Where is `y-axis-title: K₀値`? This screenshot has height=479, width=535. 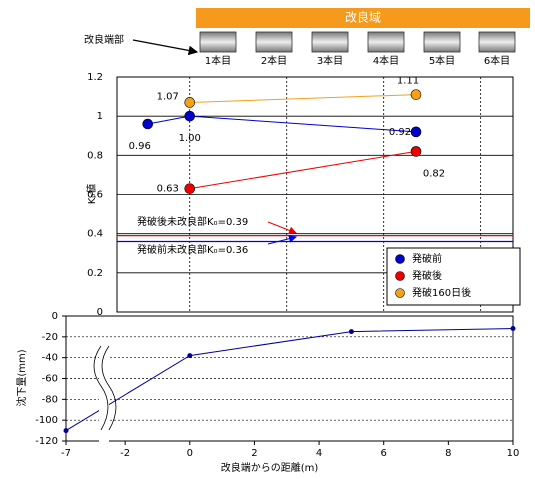 y-axis-title: K₀値 is located at coordinates (91, 194).